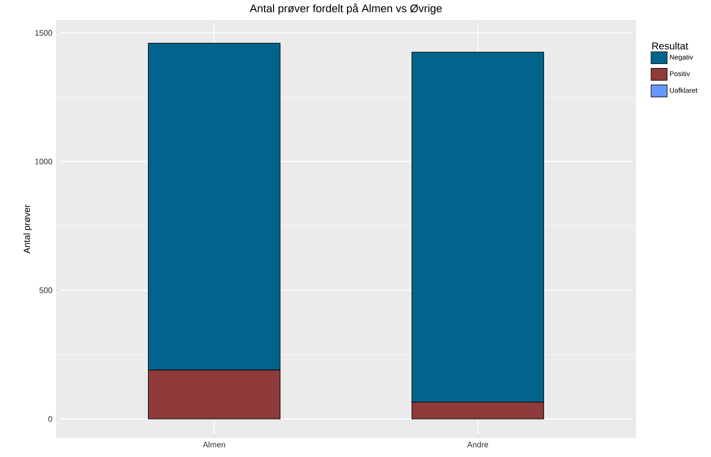 This screenshot has width=711, height=457. What do you see at coordinates (45, 290) in the screenshot?
I see `y-tick-label: 500` at bounding box center [45, 290].